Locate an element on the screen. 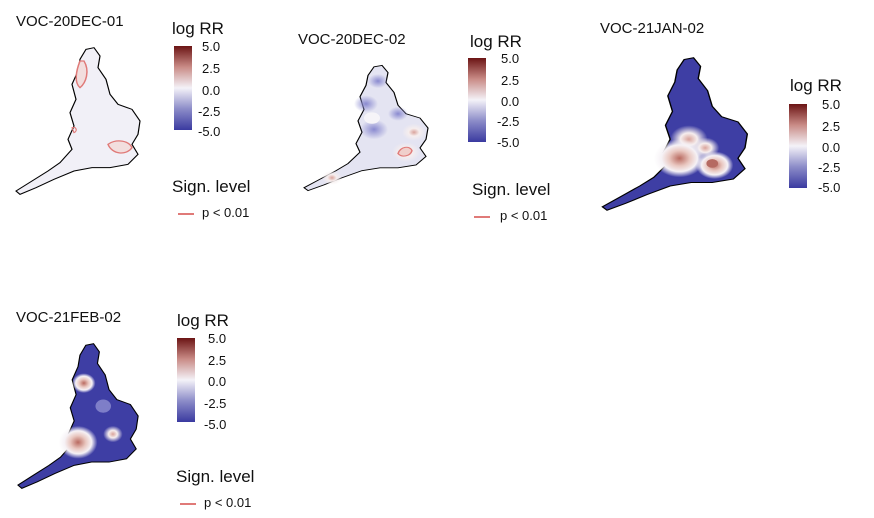 The image size is (874, 518). panel-title: VOC-20DEC-02 is located at coordinates (352, 39).